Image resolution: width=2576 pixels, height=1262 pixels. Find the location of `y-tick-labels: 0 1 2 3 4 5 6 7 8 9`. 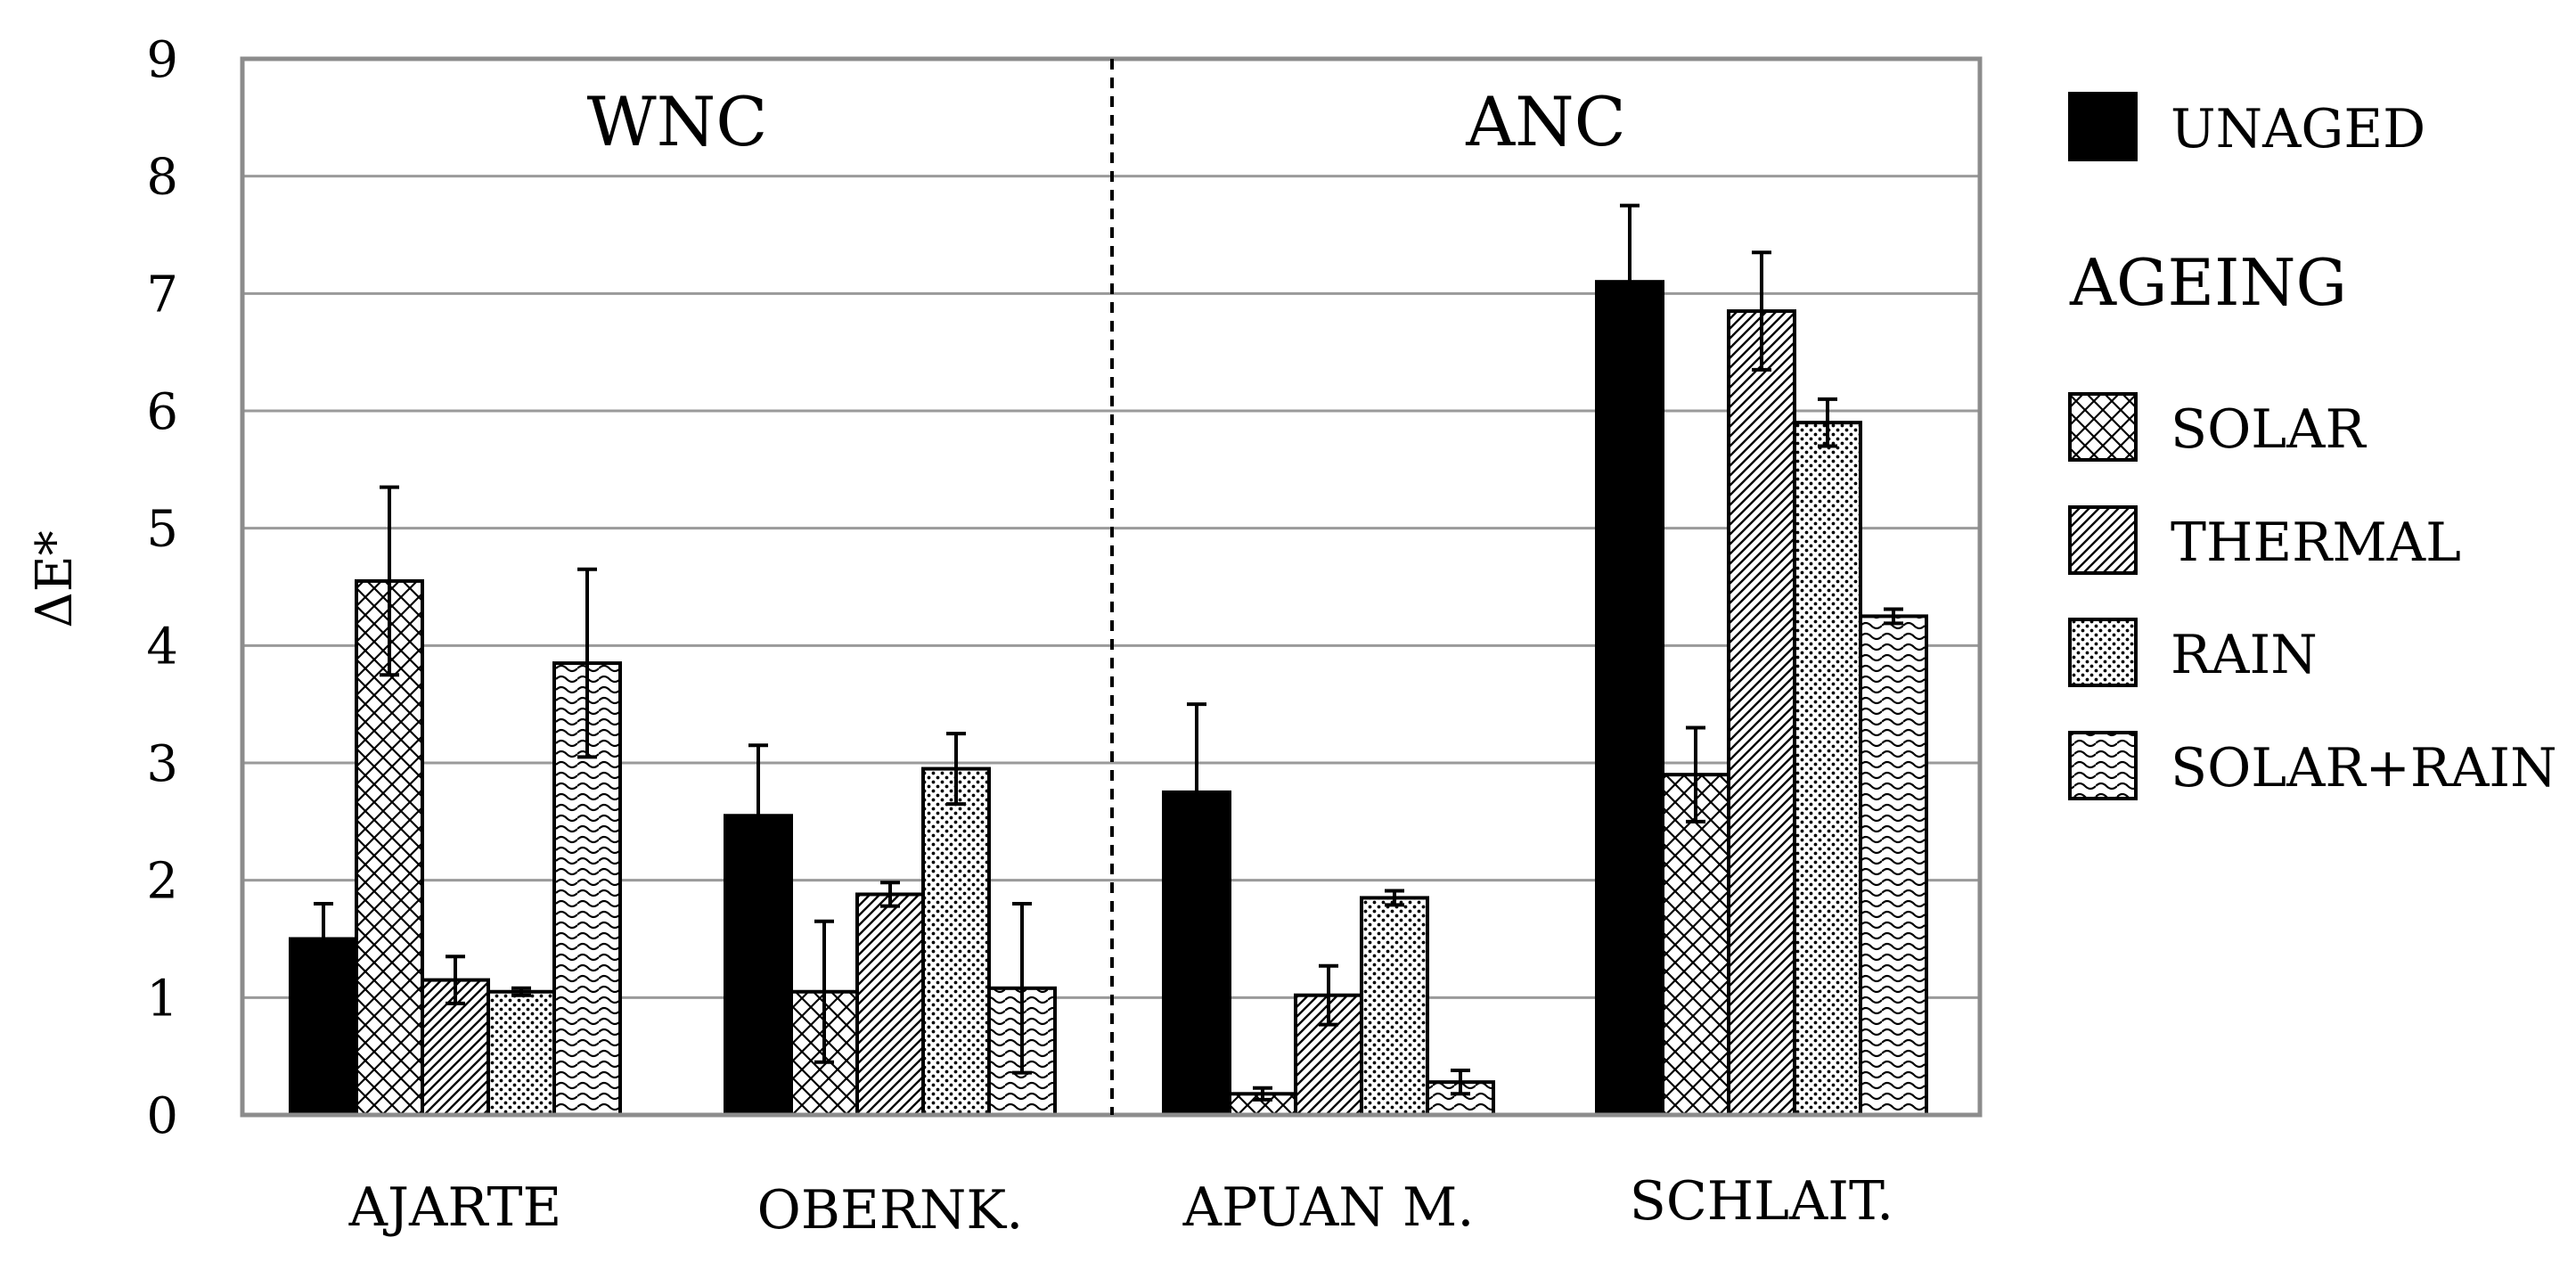

y-tick-labels: 0 1 2 3 4 5 6 7 8 9 is located at coordinates (162, 588).